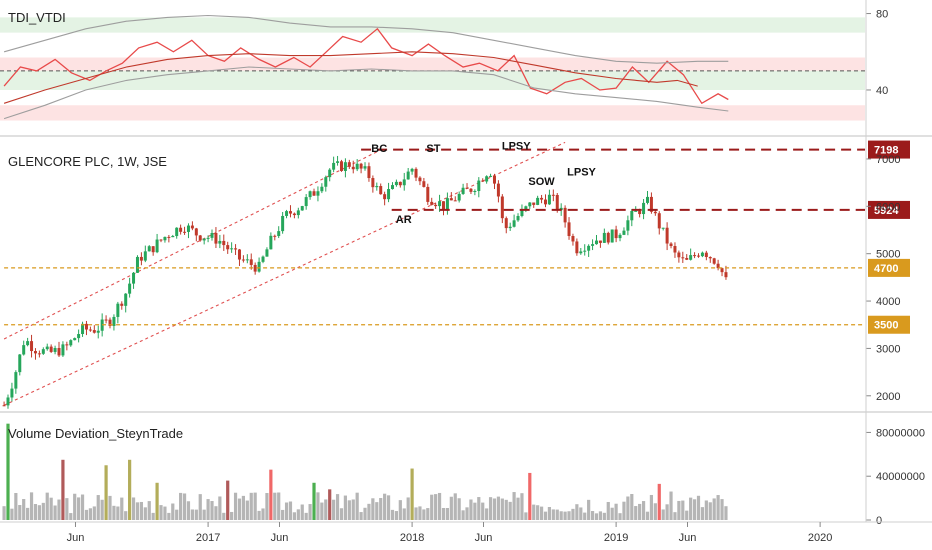  What do you see at coordinates (208, 538) in the screenshot?
I see `x-tick-label: 2017` at bounding box center [208, 538].